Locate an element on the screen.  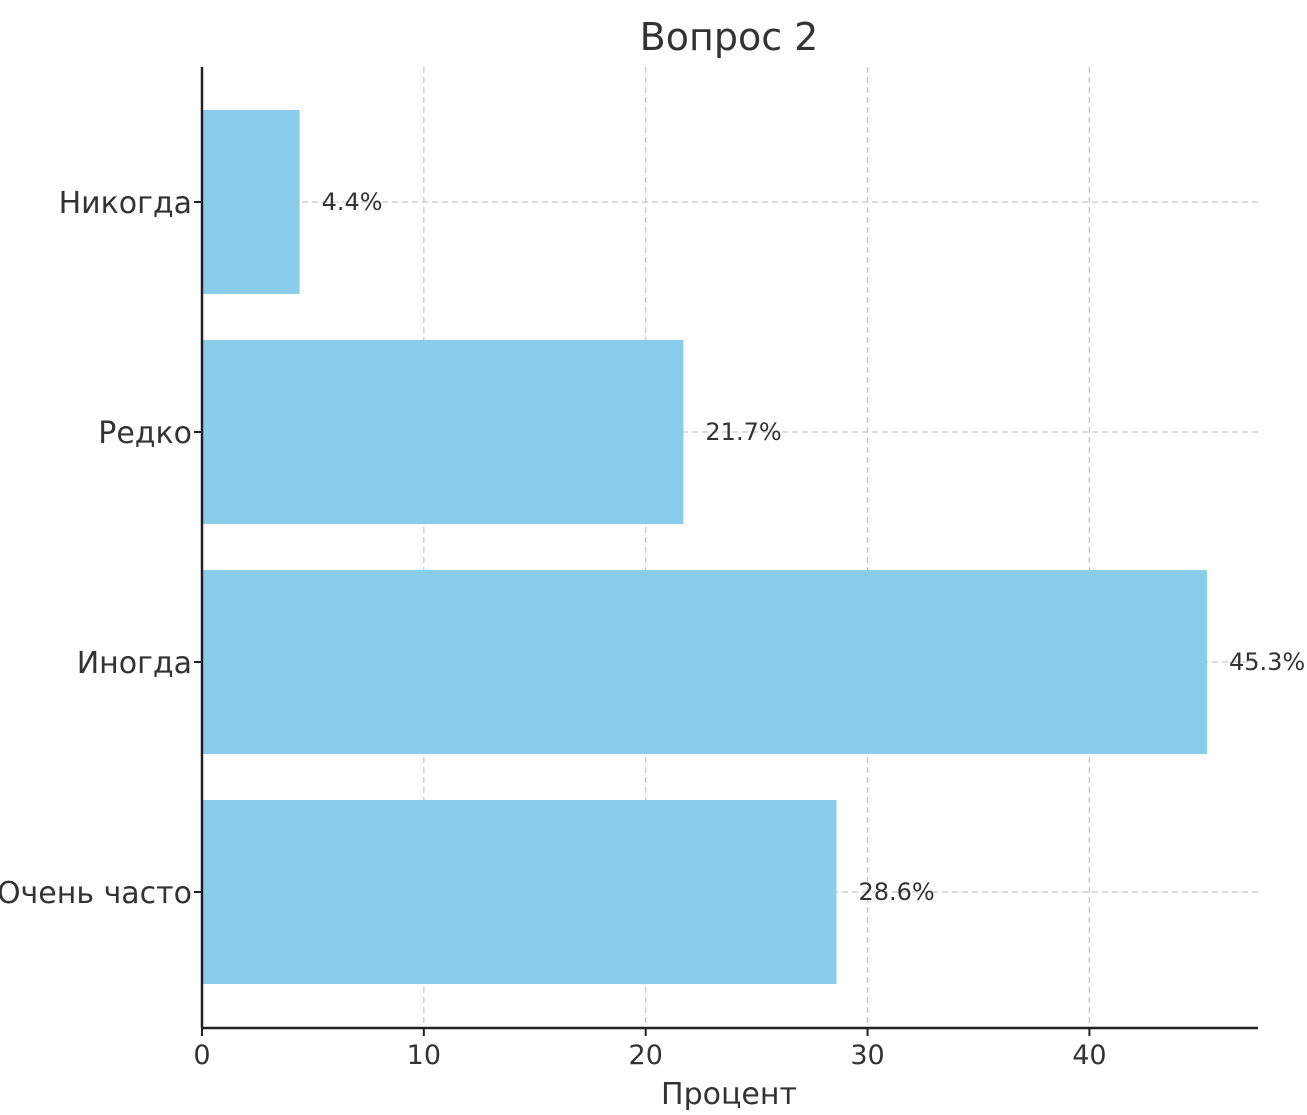
data-label-3: 28.6% is located at coordinates (896, 892).